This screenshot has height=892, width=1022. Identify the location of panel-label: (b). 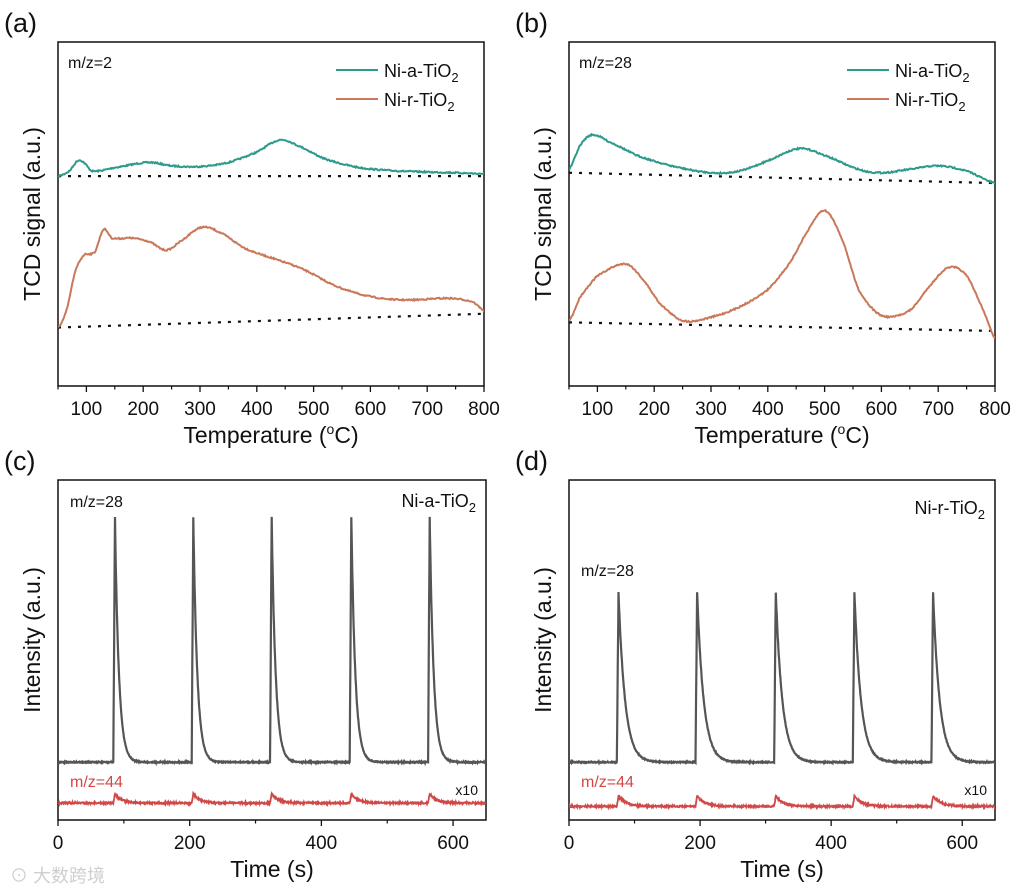
(531, 23).